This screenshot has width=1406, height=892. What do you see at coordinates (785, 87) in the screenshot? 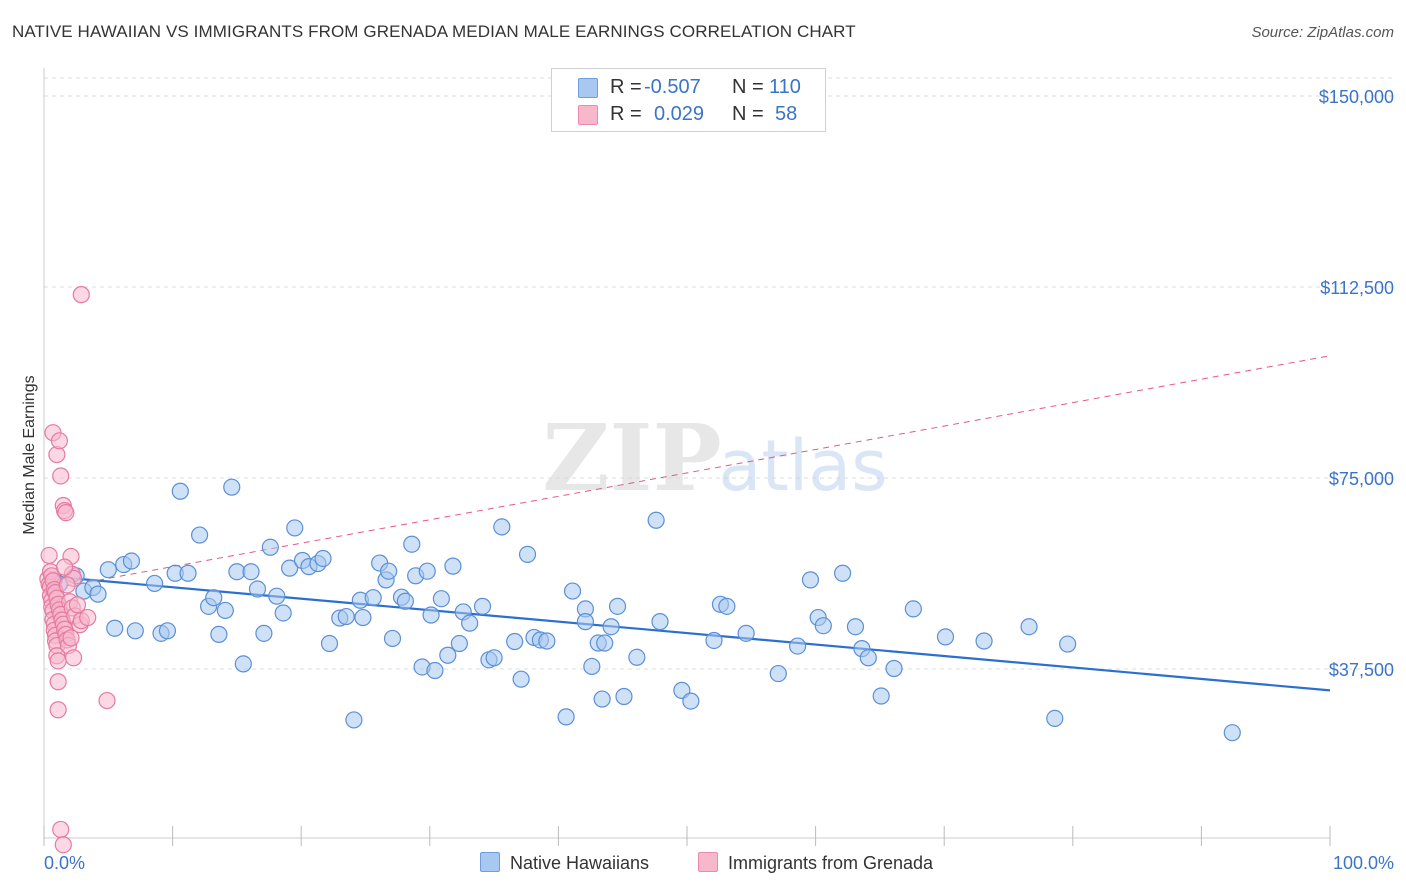
I see `legend-n-value: 110` at bounding box center [785, 87].